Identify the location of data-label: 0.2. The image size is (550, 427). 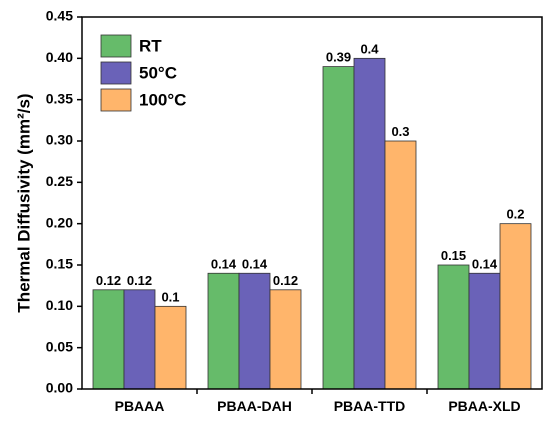
(515, 214).